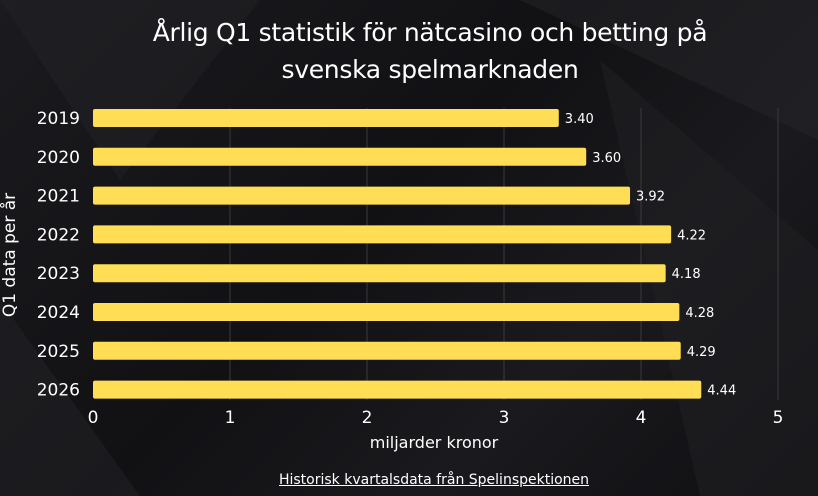  What do you see at coordinates (504, 418) in the screenshot?
I see `x-tick-label: 3` at bounding box center [504, 418].